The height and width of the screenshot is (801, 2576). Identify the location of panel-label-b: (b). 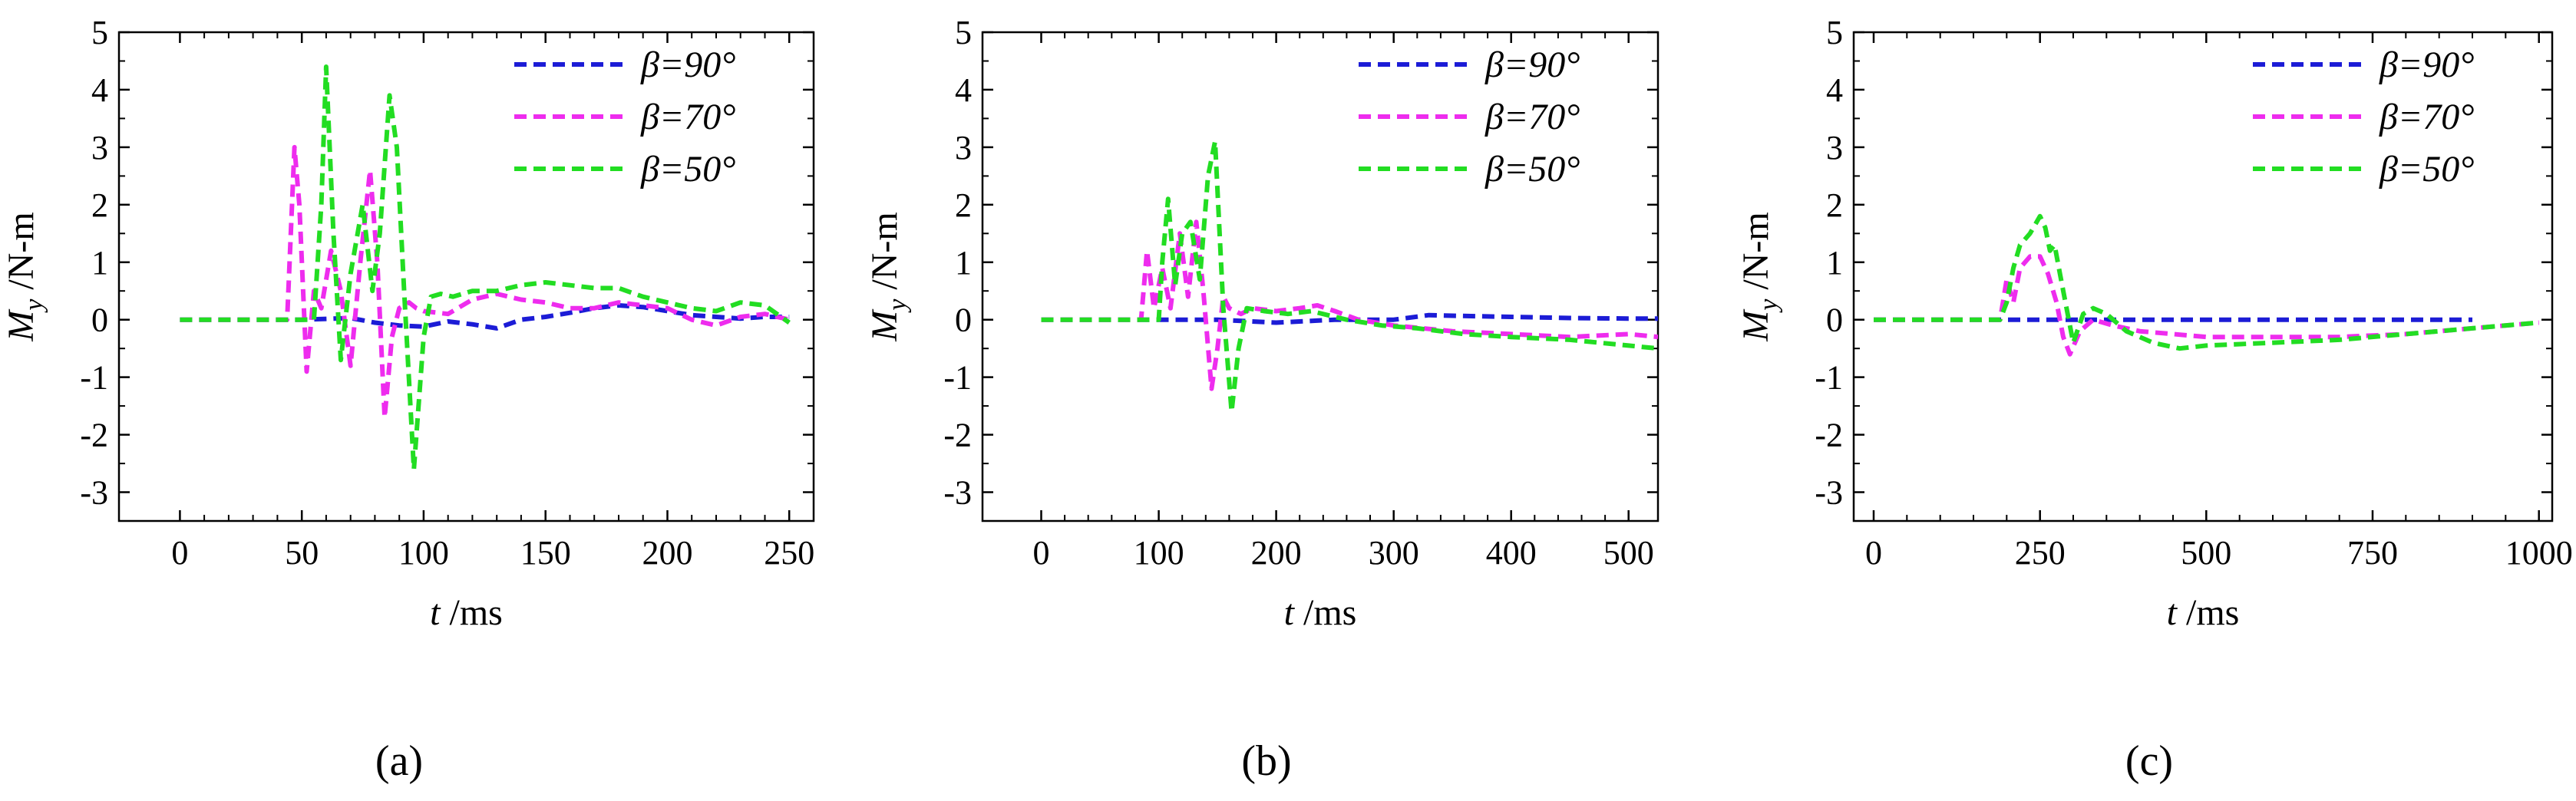
(1266, 761).